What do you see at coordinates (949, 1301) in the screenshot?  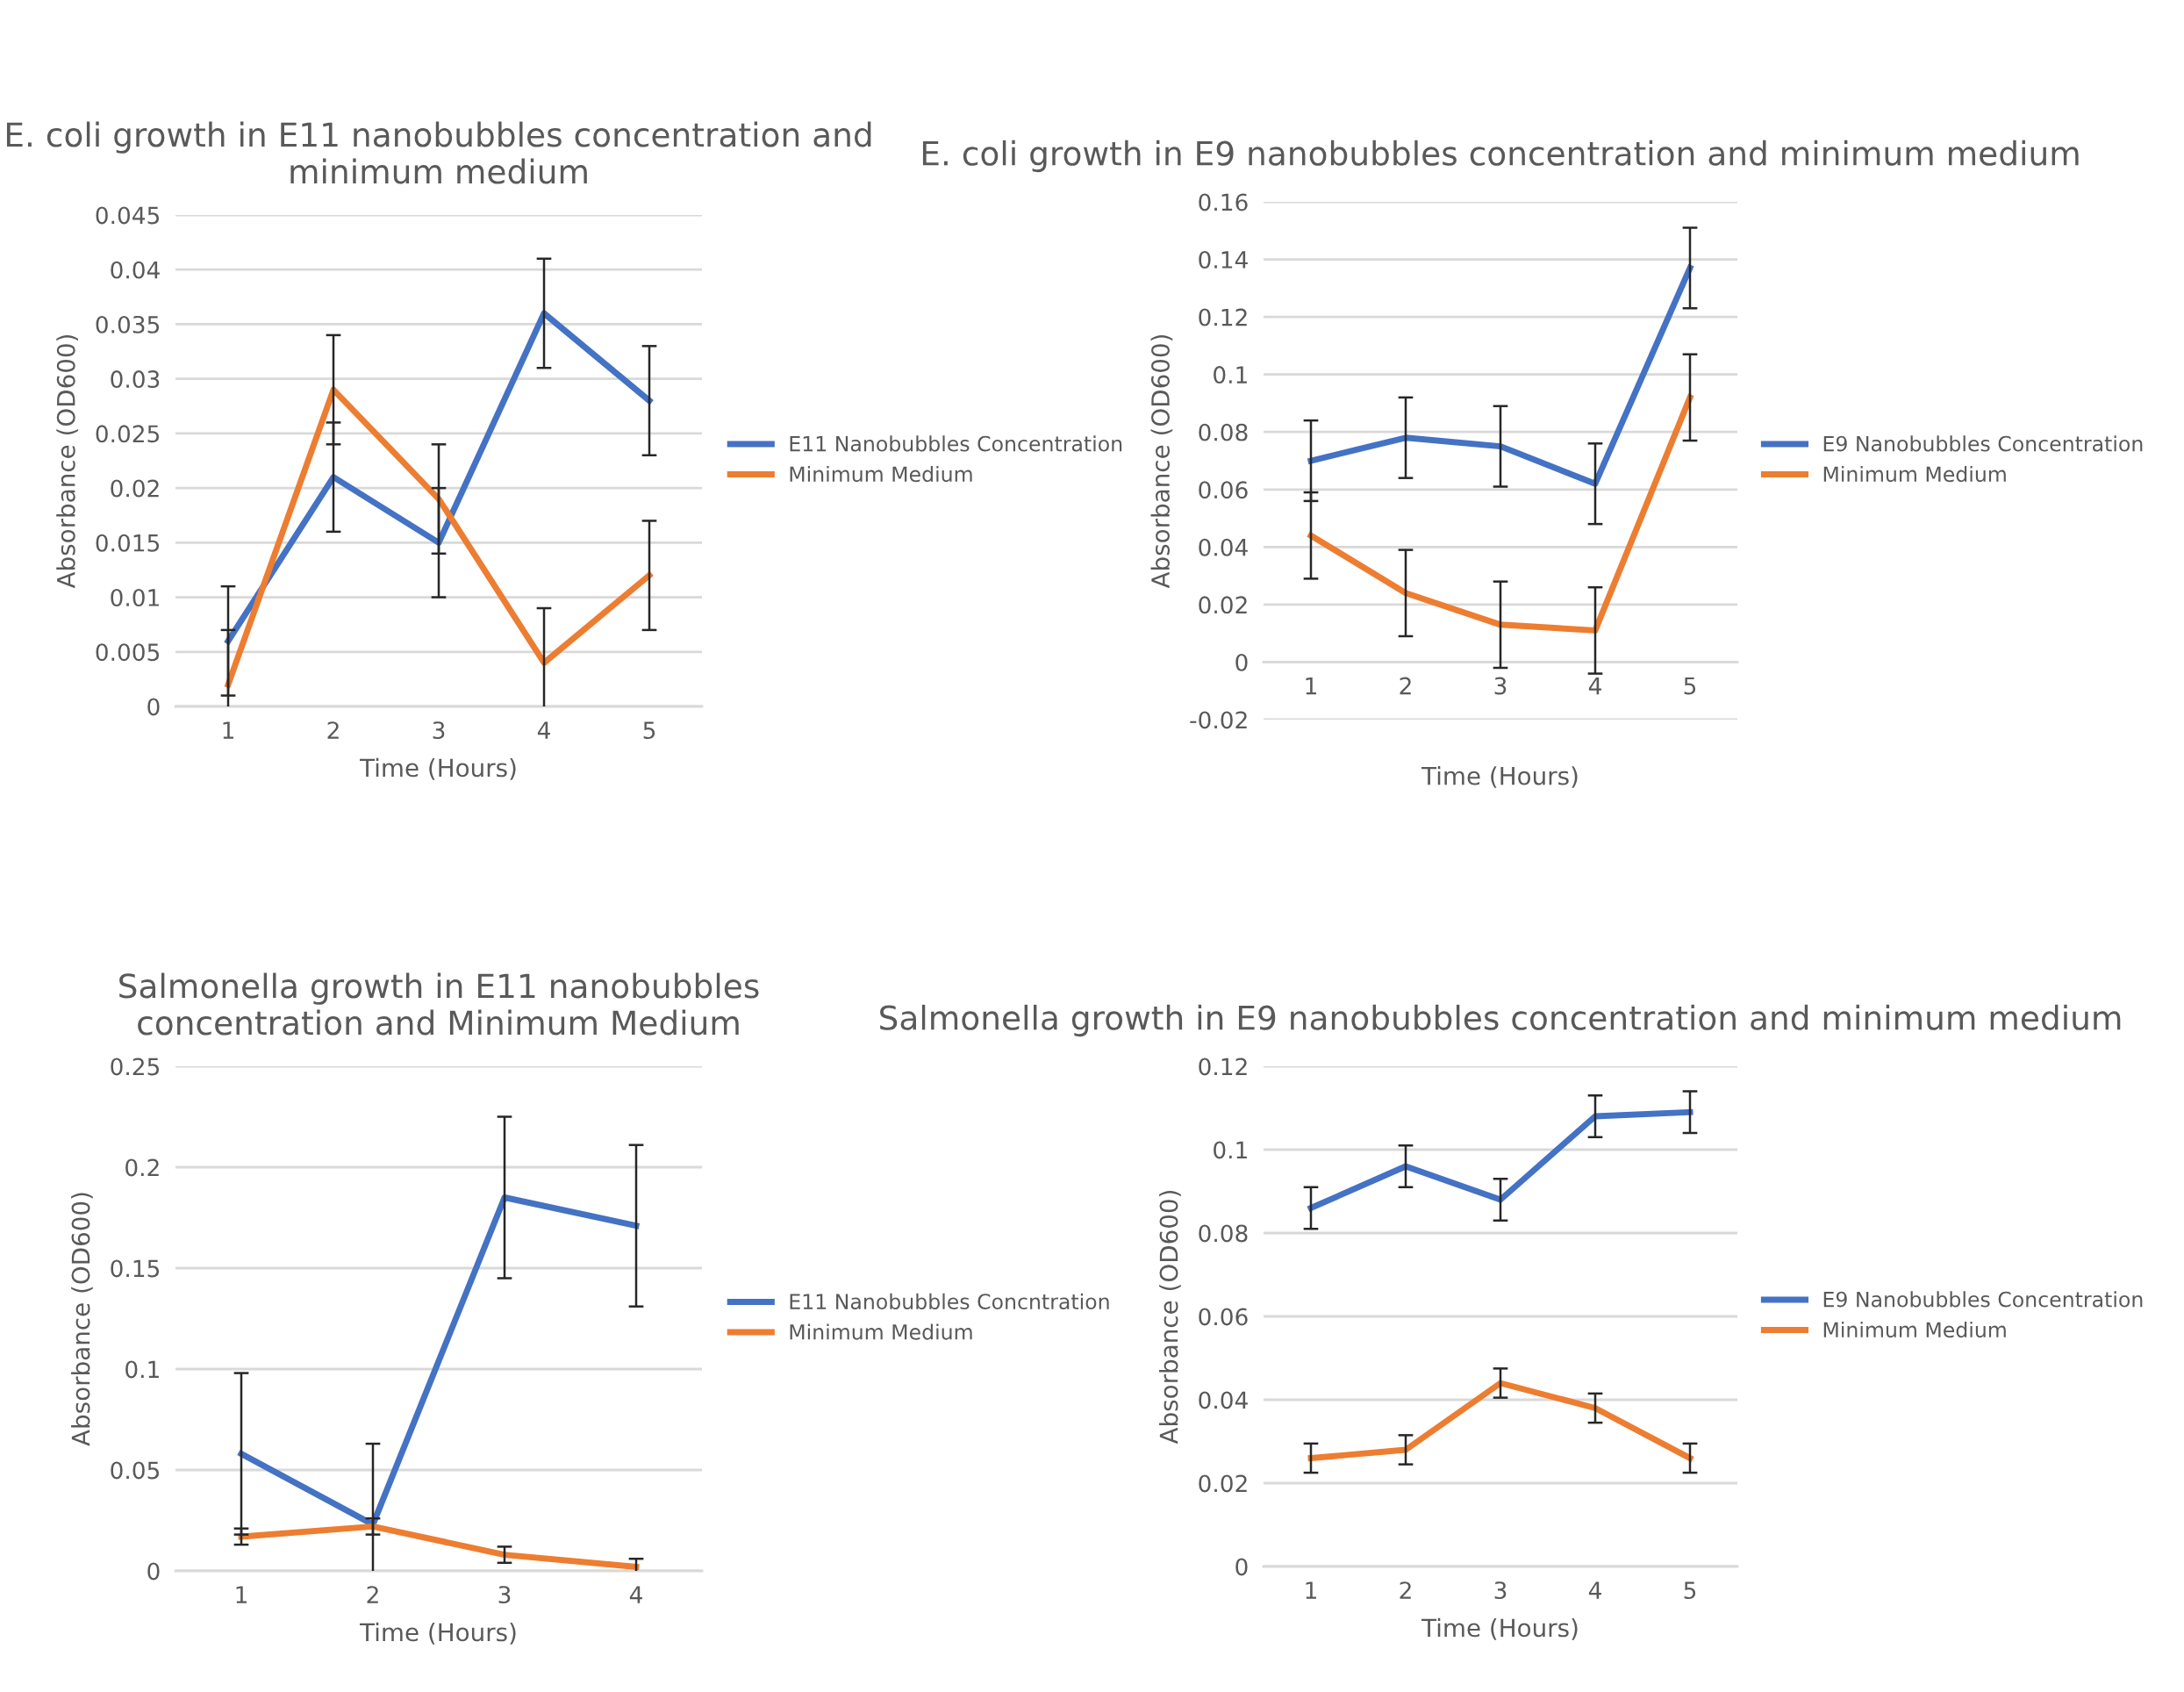 I see `legend-label: E11 Nanobubbles Concntration` at bounding box center [949, 1301].